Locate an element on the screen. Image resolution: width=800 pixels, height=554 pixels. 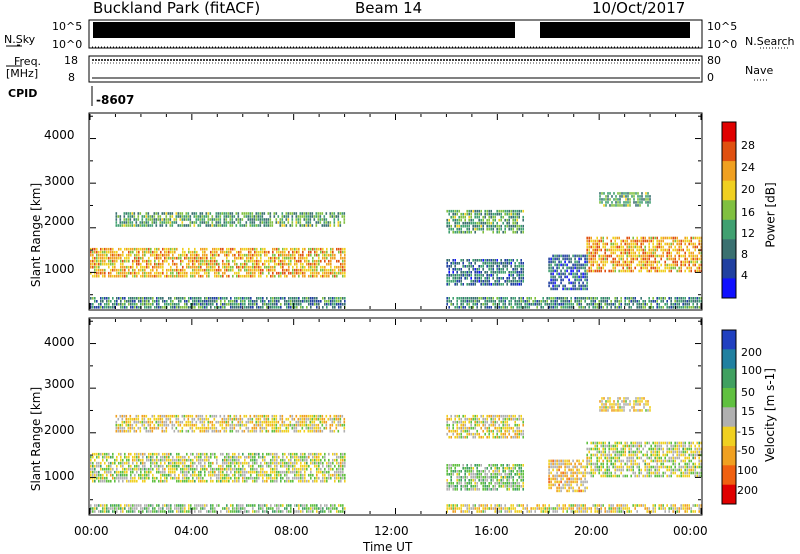
noise-panel-frame is located at coordinates (395, 34).